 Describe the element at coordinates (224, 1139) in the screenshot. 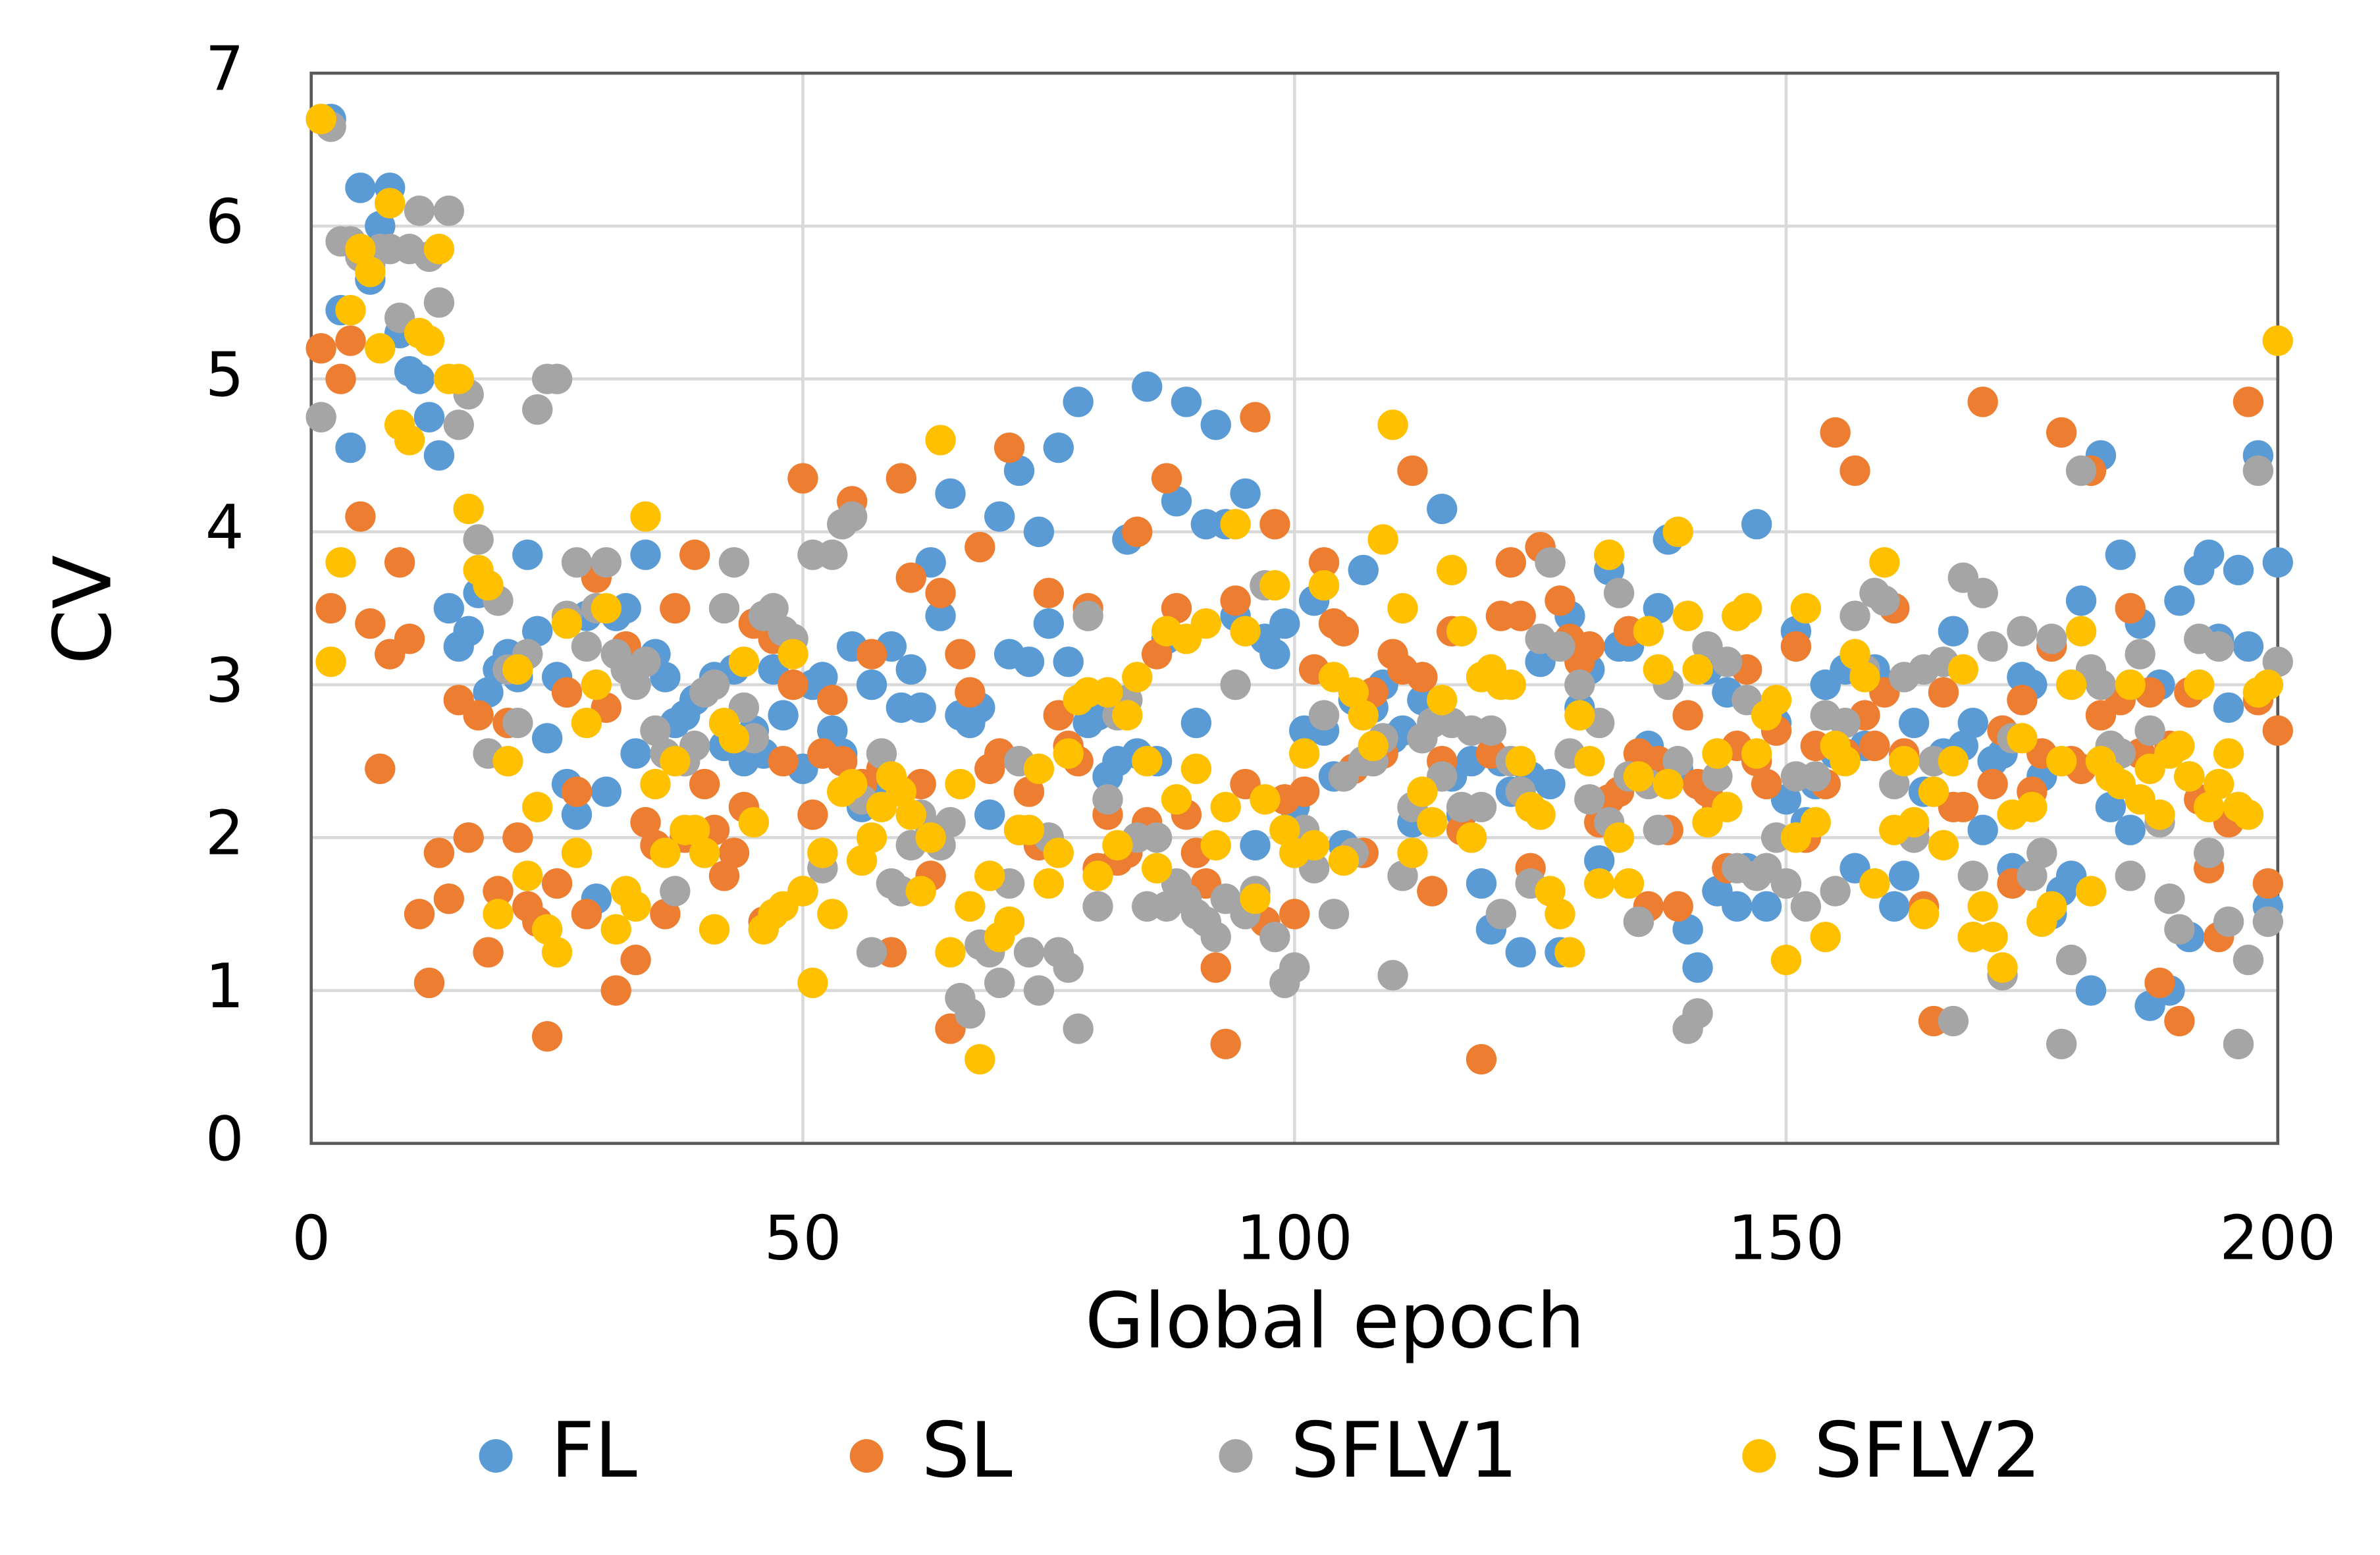

I see `y-tick-label: 0` at that location.